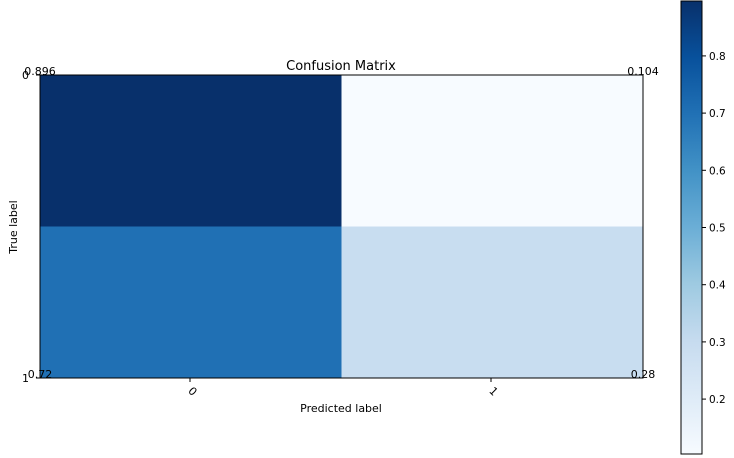 The height and width of the screenshot is (458, 734). Describe the element at coordinates (717, 286) in the screenshot. I see `colorbar-tick-label: 0.4` at that location.